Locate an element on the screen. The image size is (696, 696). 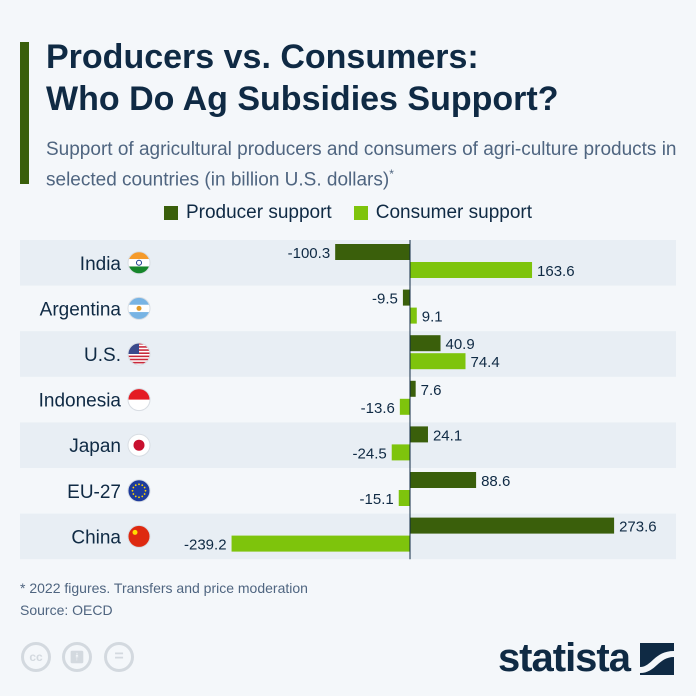
value-label: 40.9 is located at coordinates (460, 344).